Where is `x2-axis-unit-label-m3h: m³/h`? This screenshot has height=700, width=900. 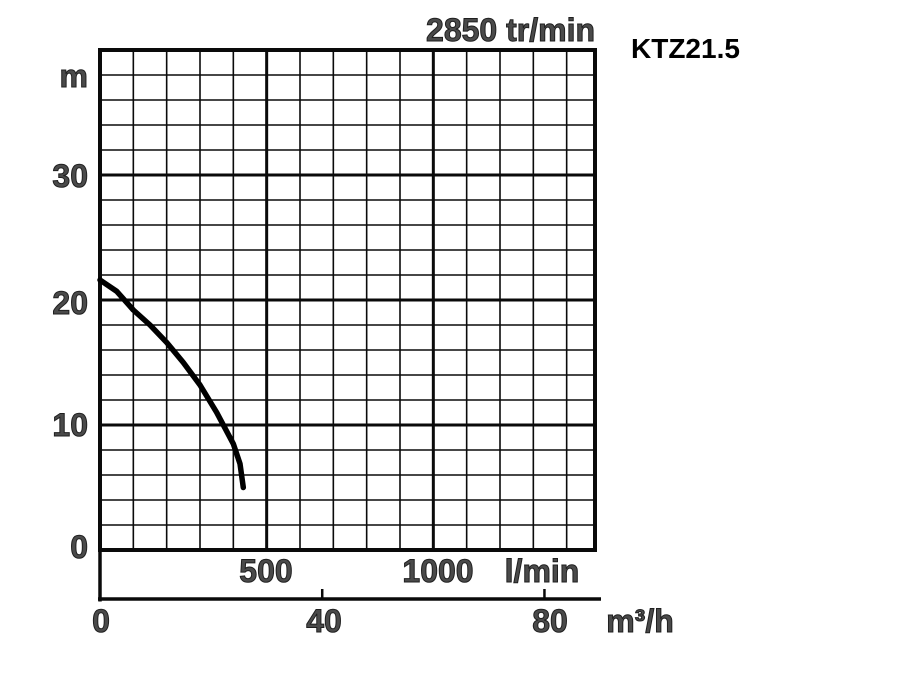 x2-axis-unit-label-m3h: m³/h is located at coordinates (640, 621).